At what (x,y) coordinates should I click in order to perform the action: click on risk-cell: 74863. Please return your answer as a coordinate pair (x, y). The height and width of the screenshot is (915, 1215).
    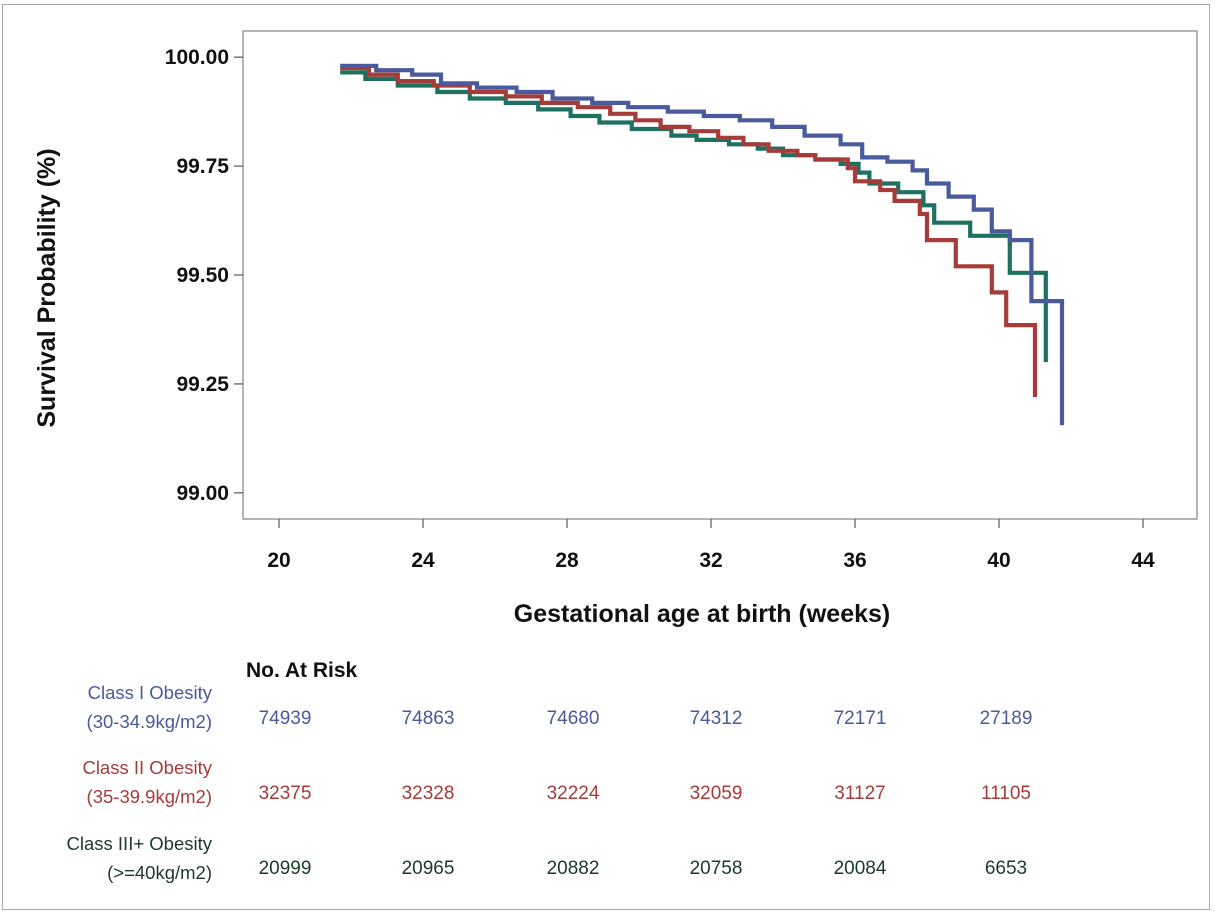
    Looking at the image, I should click on (428, 718).